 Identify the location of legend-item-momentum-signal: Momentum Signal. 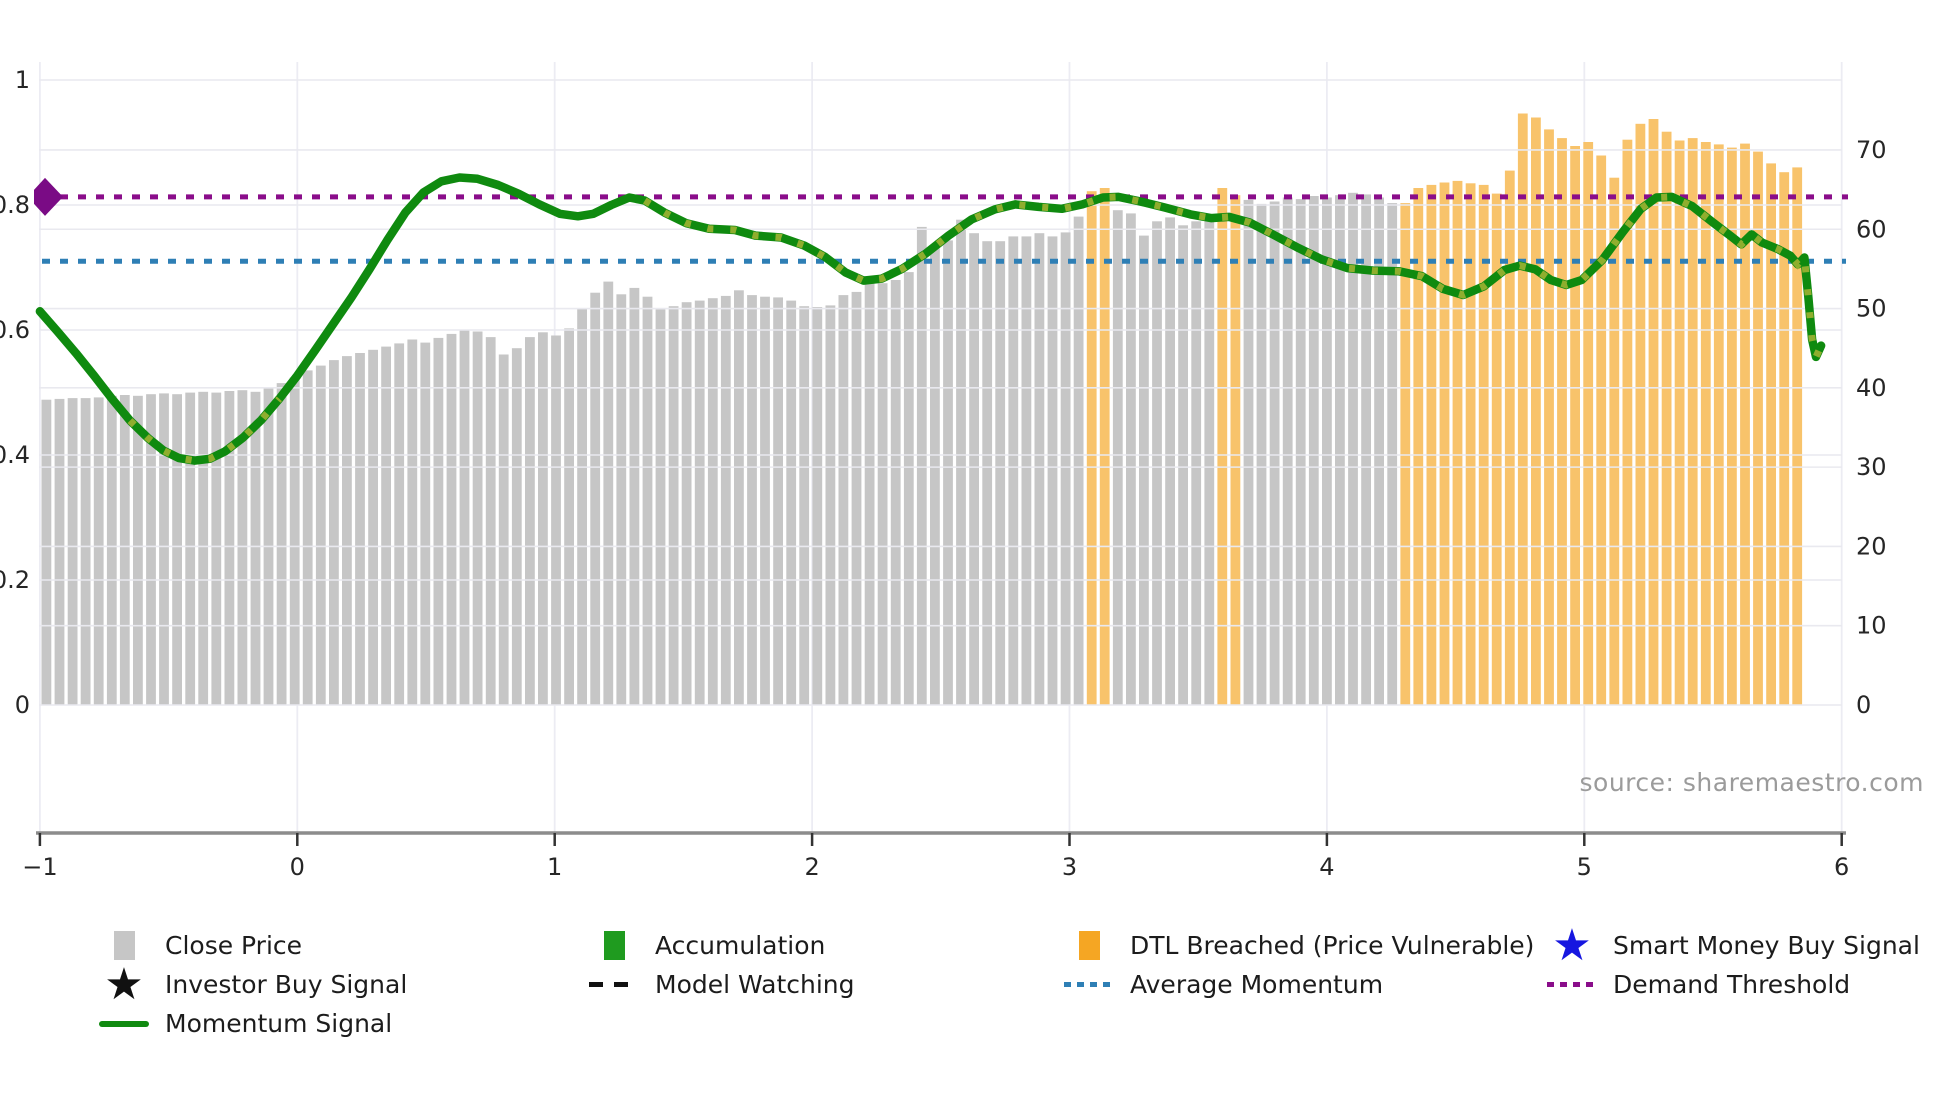
(251, 1023).